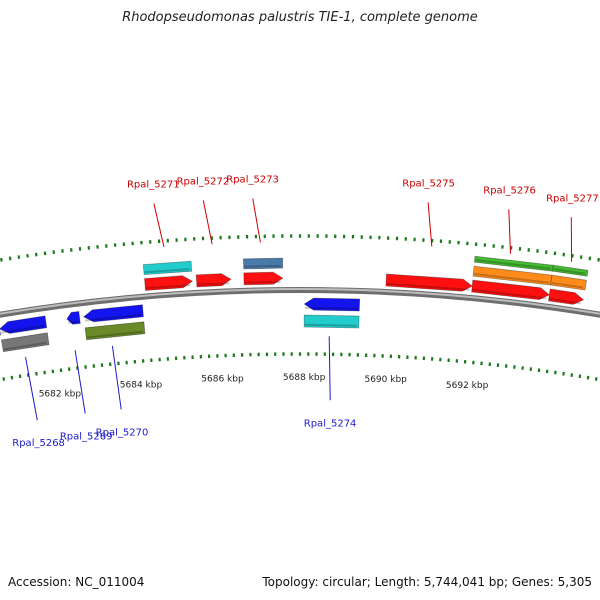 Image resolution: width=600 pixels, height=600 pixels. I want to click on g-5274-cyan-shade, so click(330, 325).